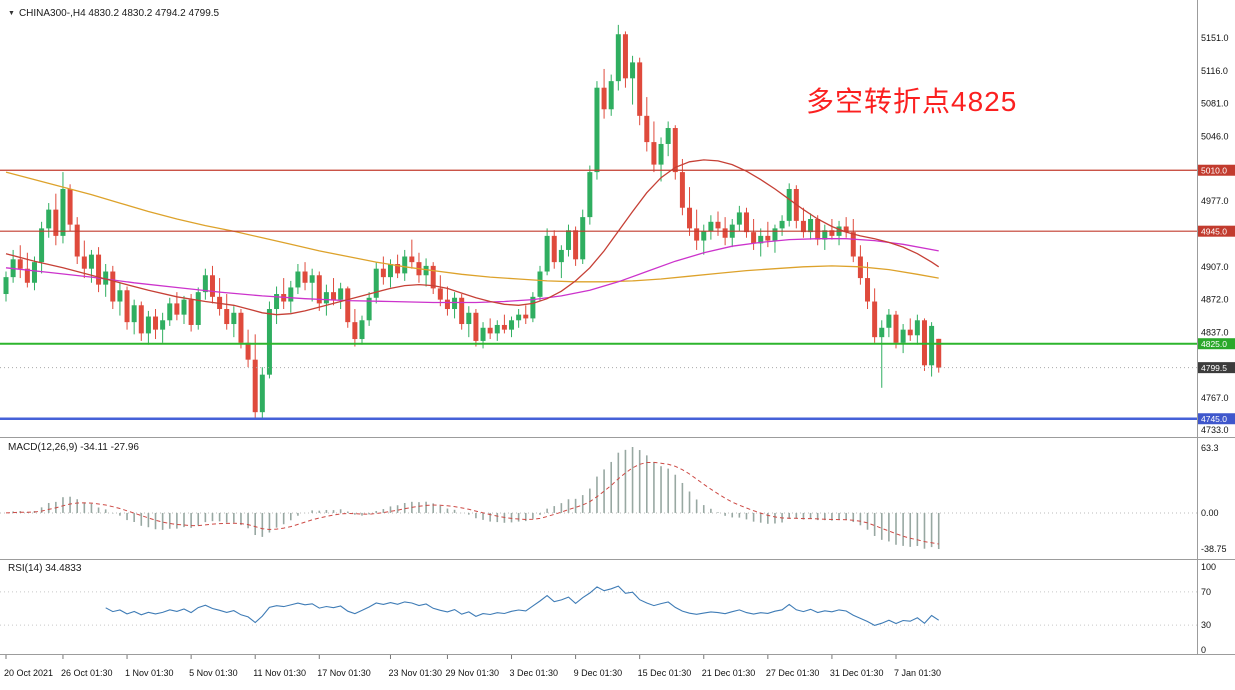  I want to click on svg-text: 4977.0, so click(1215, 201).